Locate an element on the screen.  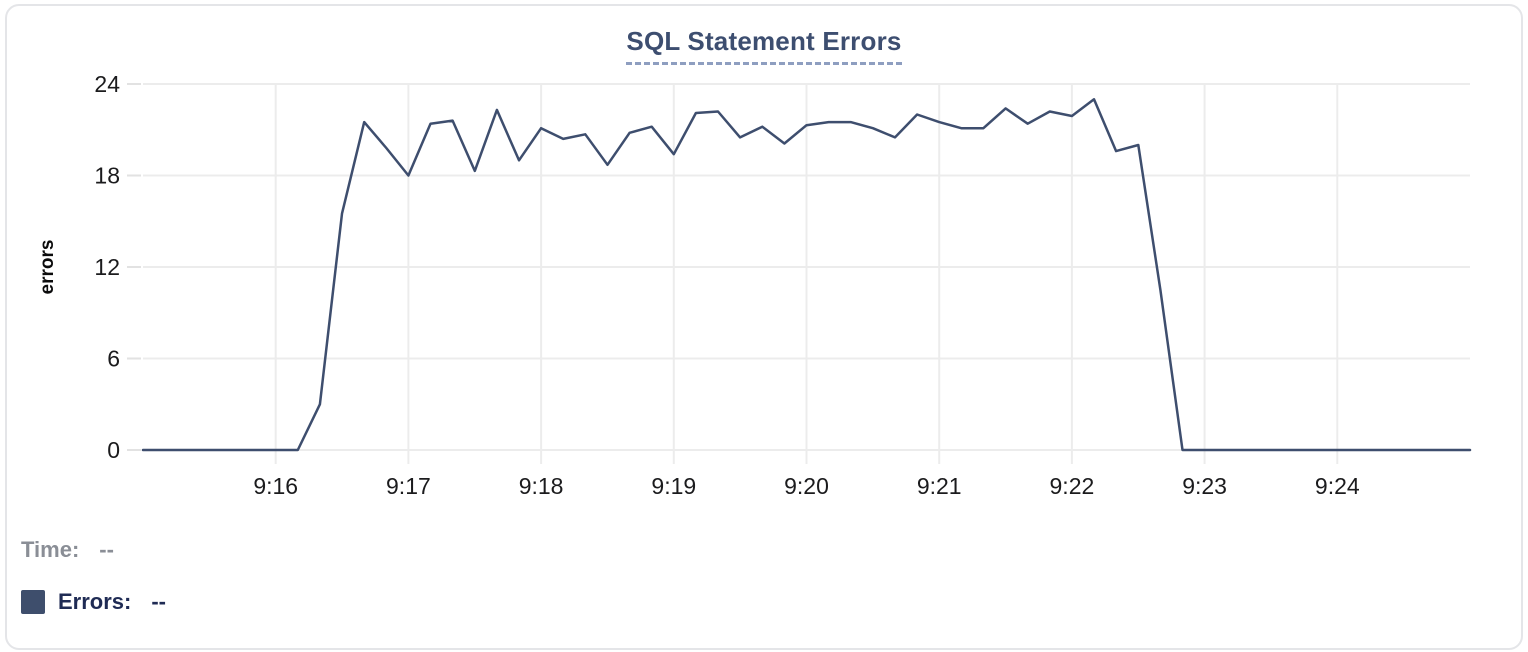
chart-header: SQL Statement Errors is located at coordinates (764, 45).